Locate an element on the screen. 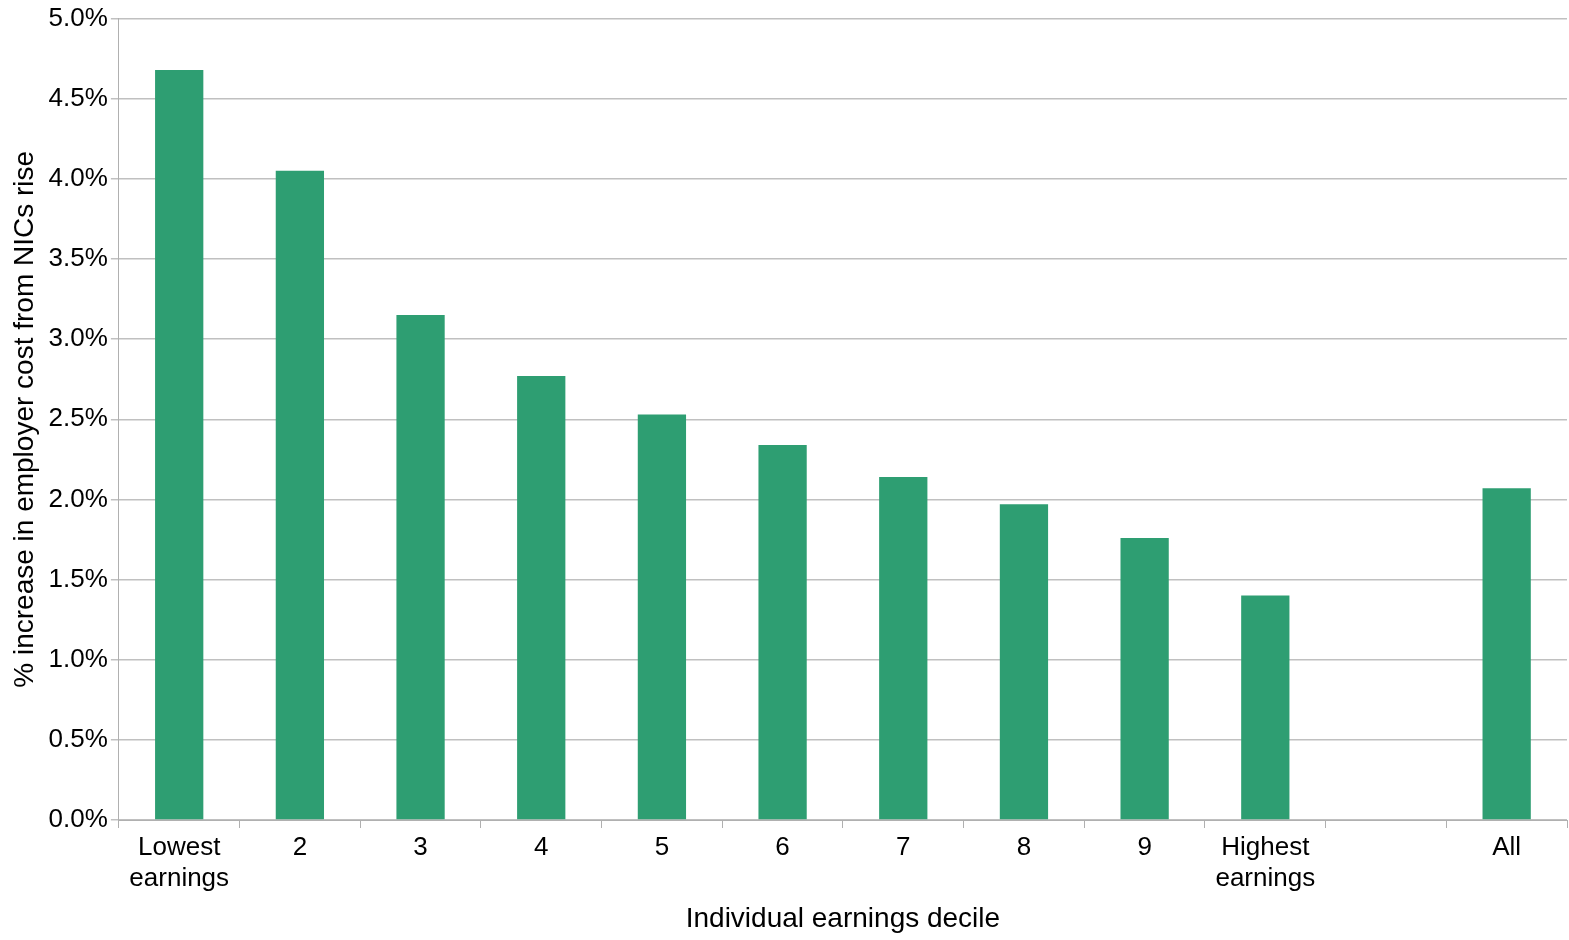 The image size is (1569, 940). y-tick-label: 3.5% is located at coordinates (78, 257).